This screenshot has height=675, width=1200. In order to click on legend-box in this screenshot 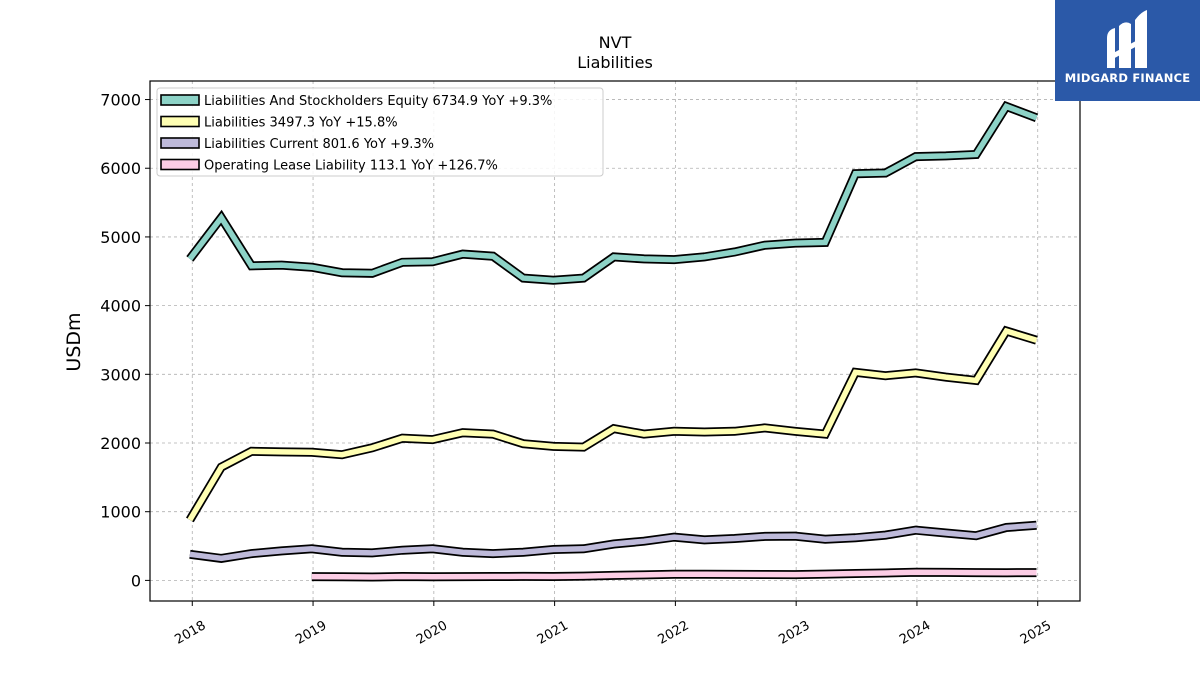, I will do `click(380, 132)`.